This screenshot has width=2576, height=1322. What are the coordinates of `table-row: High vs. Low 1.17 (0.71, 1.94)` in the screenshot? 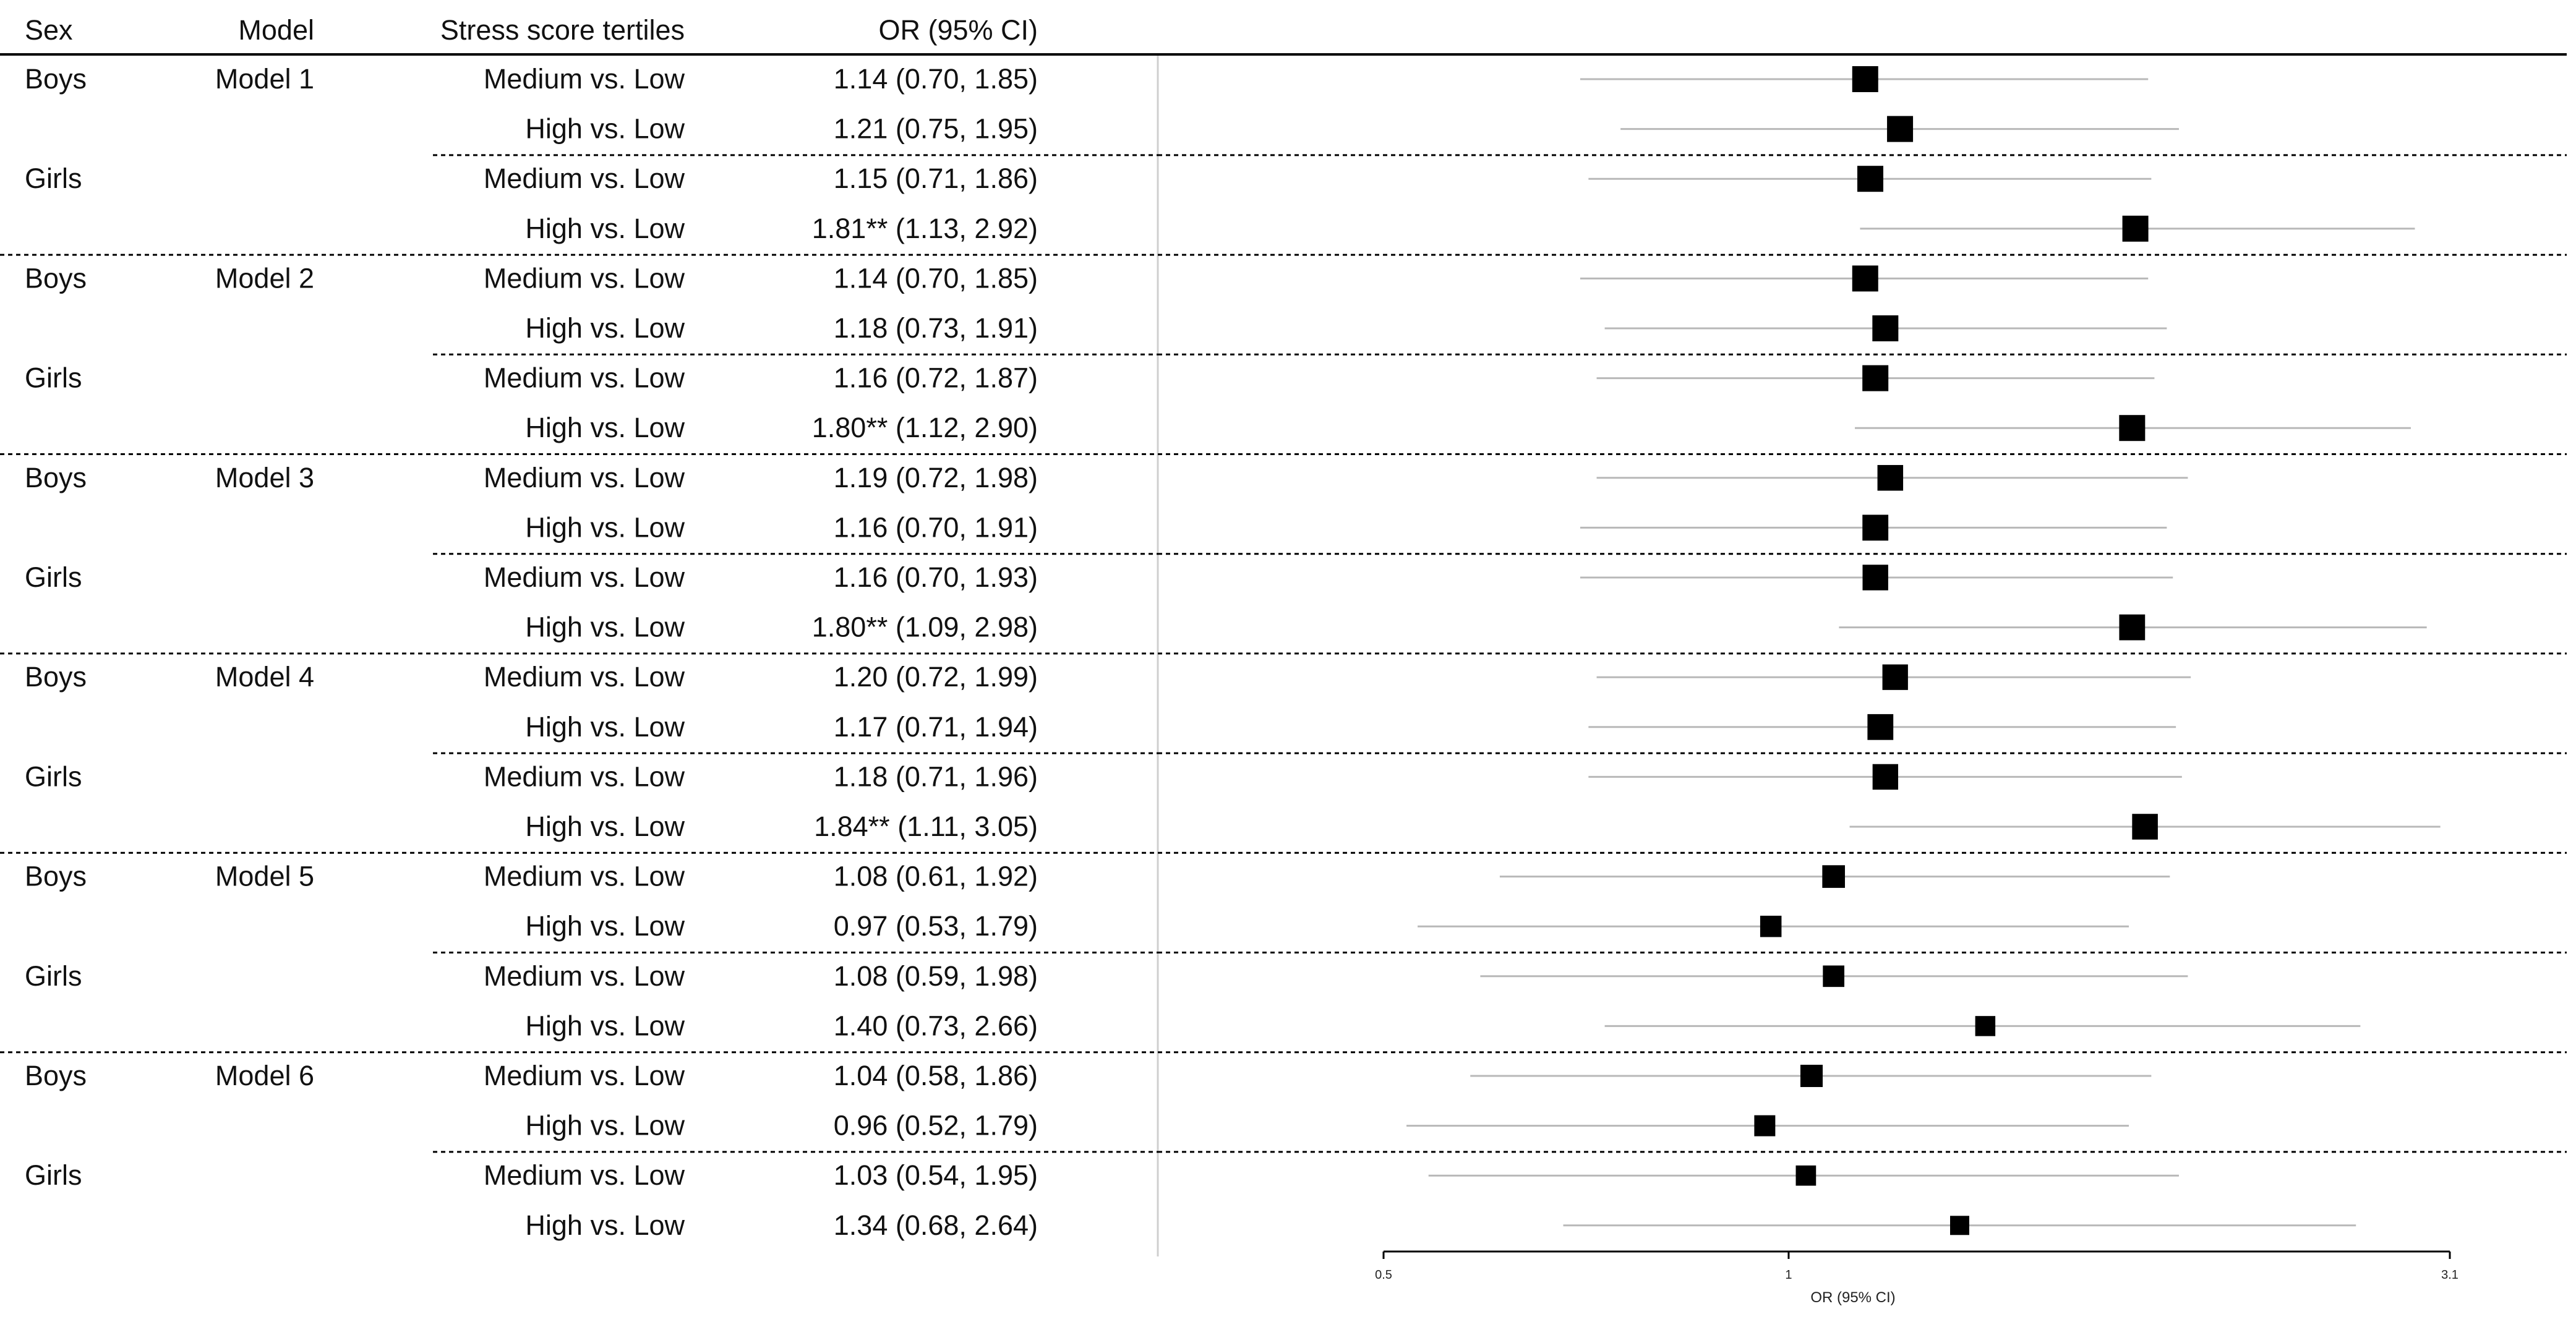 It's located at (1351, 727).